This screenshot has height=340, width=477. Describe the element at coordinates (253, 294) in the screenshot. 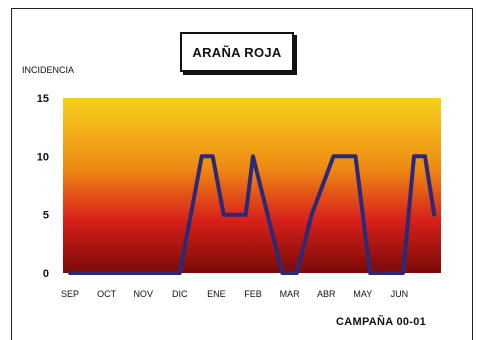

I see `x-tick-label: FEB` at that location.